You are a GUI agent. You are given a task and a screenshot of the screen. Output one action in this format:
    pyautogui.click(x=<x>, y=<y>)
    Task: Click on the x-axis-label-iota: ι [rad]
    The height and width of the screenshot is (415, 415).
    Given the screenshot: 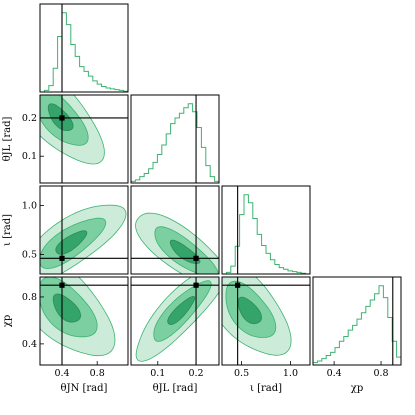 What is the action you would take?
    pyautogui.click(x=266, y=388)
    